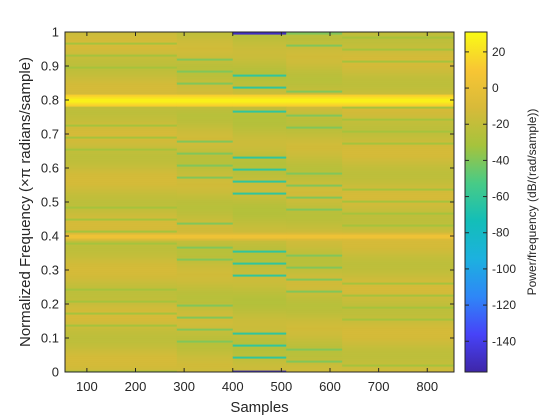 Image resolution: width=560 pixels, height=420 pixels. What do you see at coordinates (504, 269) in the screenshot?
I see `colorbar-tick-label: -100` at bounding box center [504, 269].